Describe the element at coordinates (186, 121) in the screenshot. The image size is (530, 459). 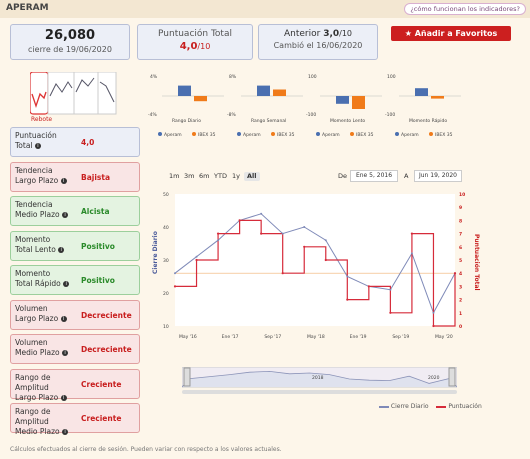
I see `bar-group-label: Rango Diario` at that location.